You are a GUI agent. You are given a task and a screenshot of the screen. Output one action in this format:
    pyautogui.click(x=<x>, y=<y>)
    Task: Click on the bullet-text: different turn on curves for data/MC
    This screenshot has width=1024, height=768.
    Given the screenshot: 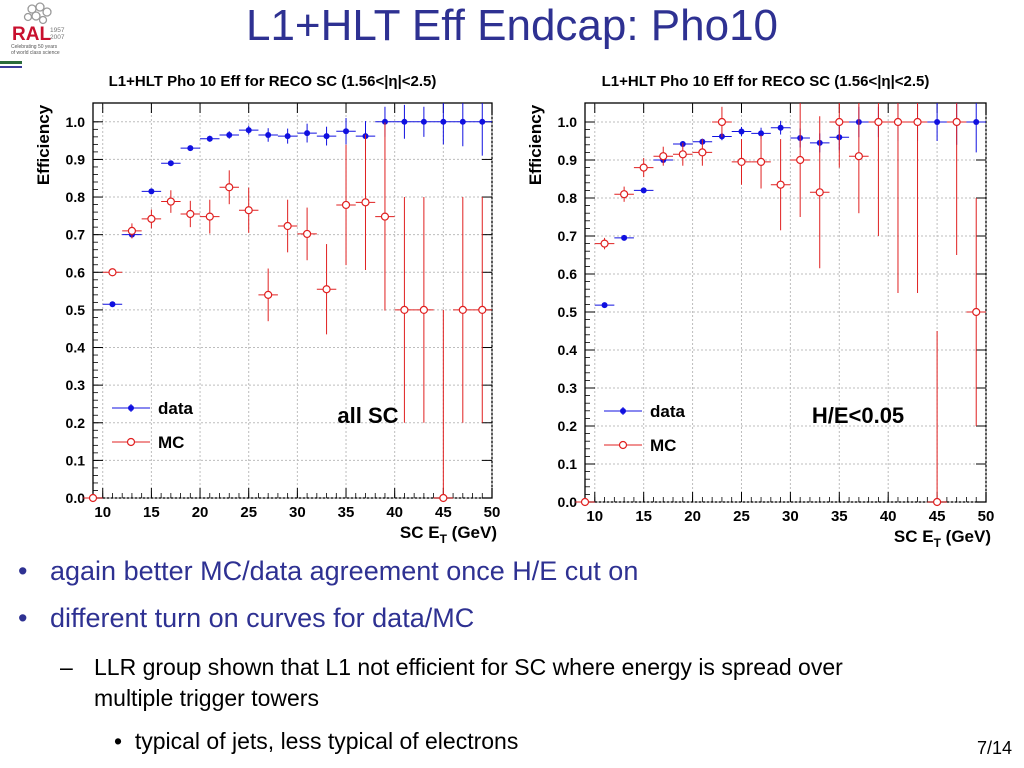 What is the action you would take?
    pyautogui.click(x=262, y=618)
    